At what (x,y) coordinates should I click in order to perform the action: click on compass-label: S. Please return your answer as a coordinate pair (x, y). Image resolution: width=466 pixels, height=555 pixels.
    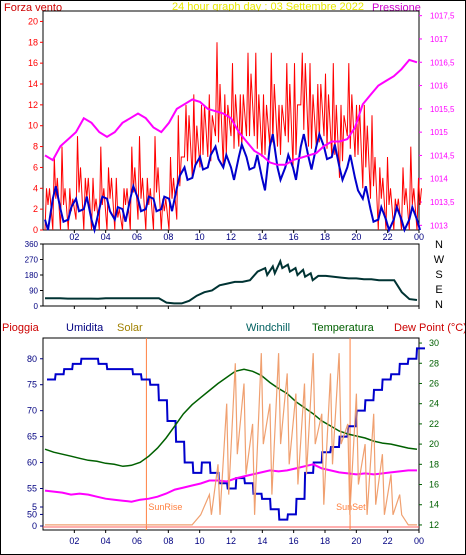
    Looking at the image, I should click on (438, 275).